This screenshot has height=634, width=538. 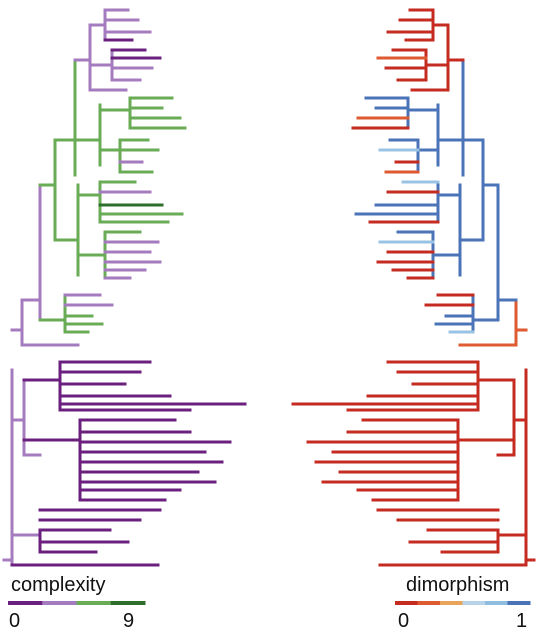 I want to click on complexity-min-label: 0, so click(x=15, y=621).